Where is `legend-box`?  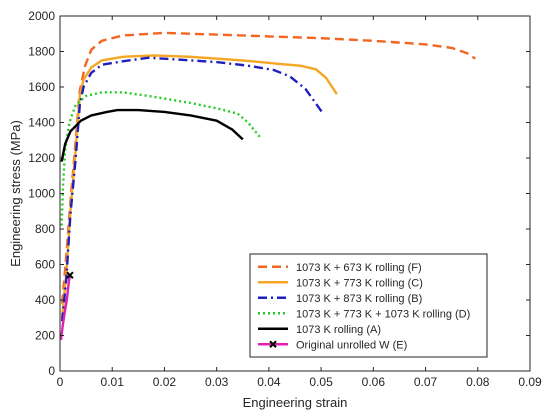 legend-box is located at coordinates (368, 305).